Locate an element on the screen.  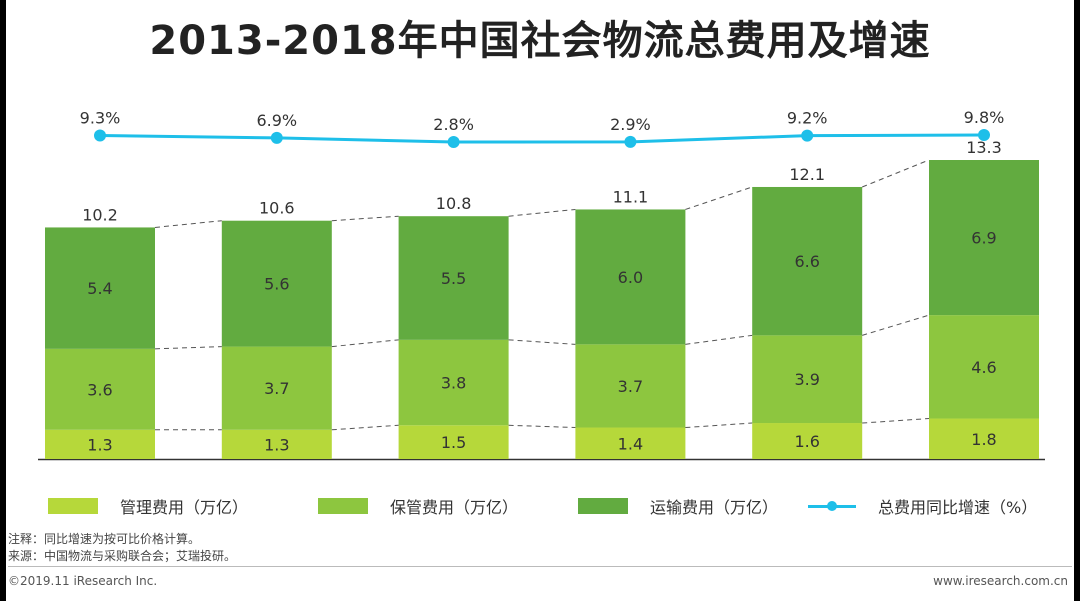
growth-marker-2014 is located at coordinates (276, 137).